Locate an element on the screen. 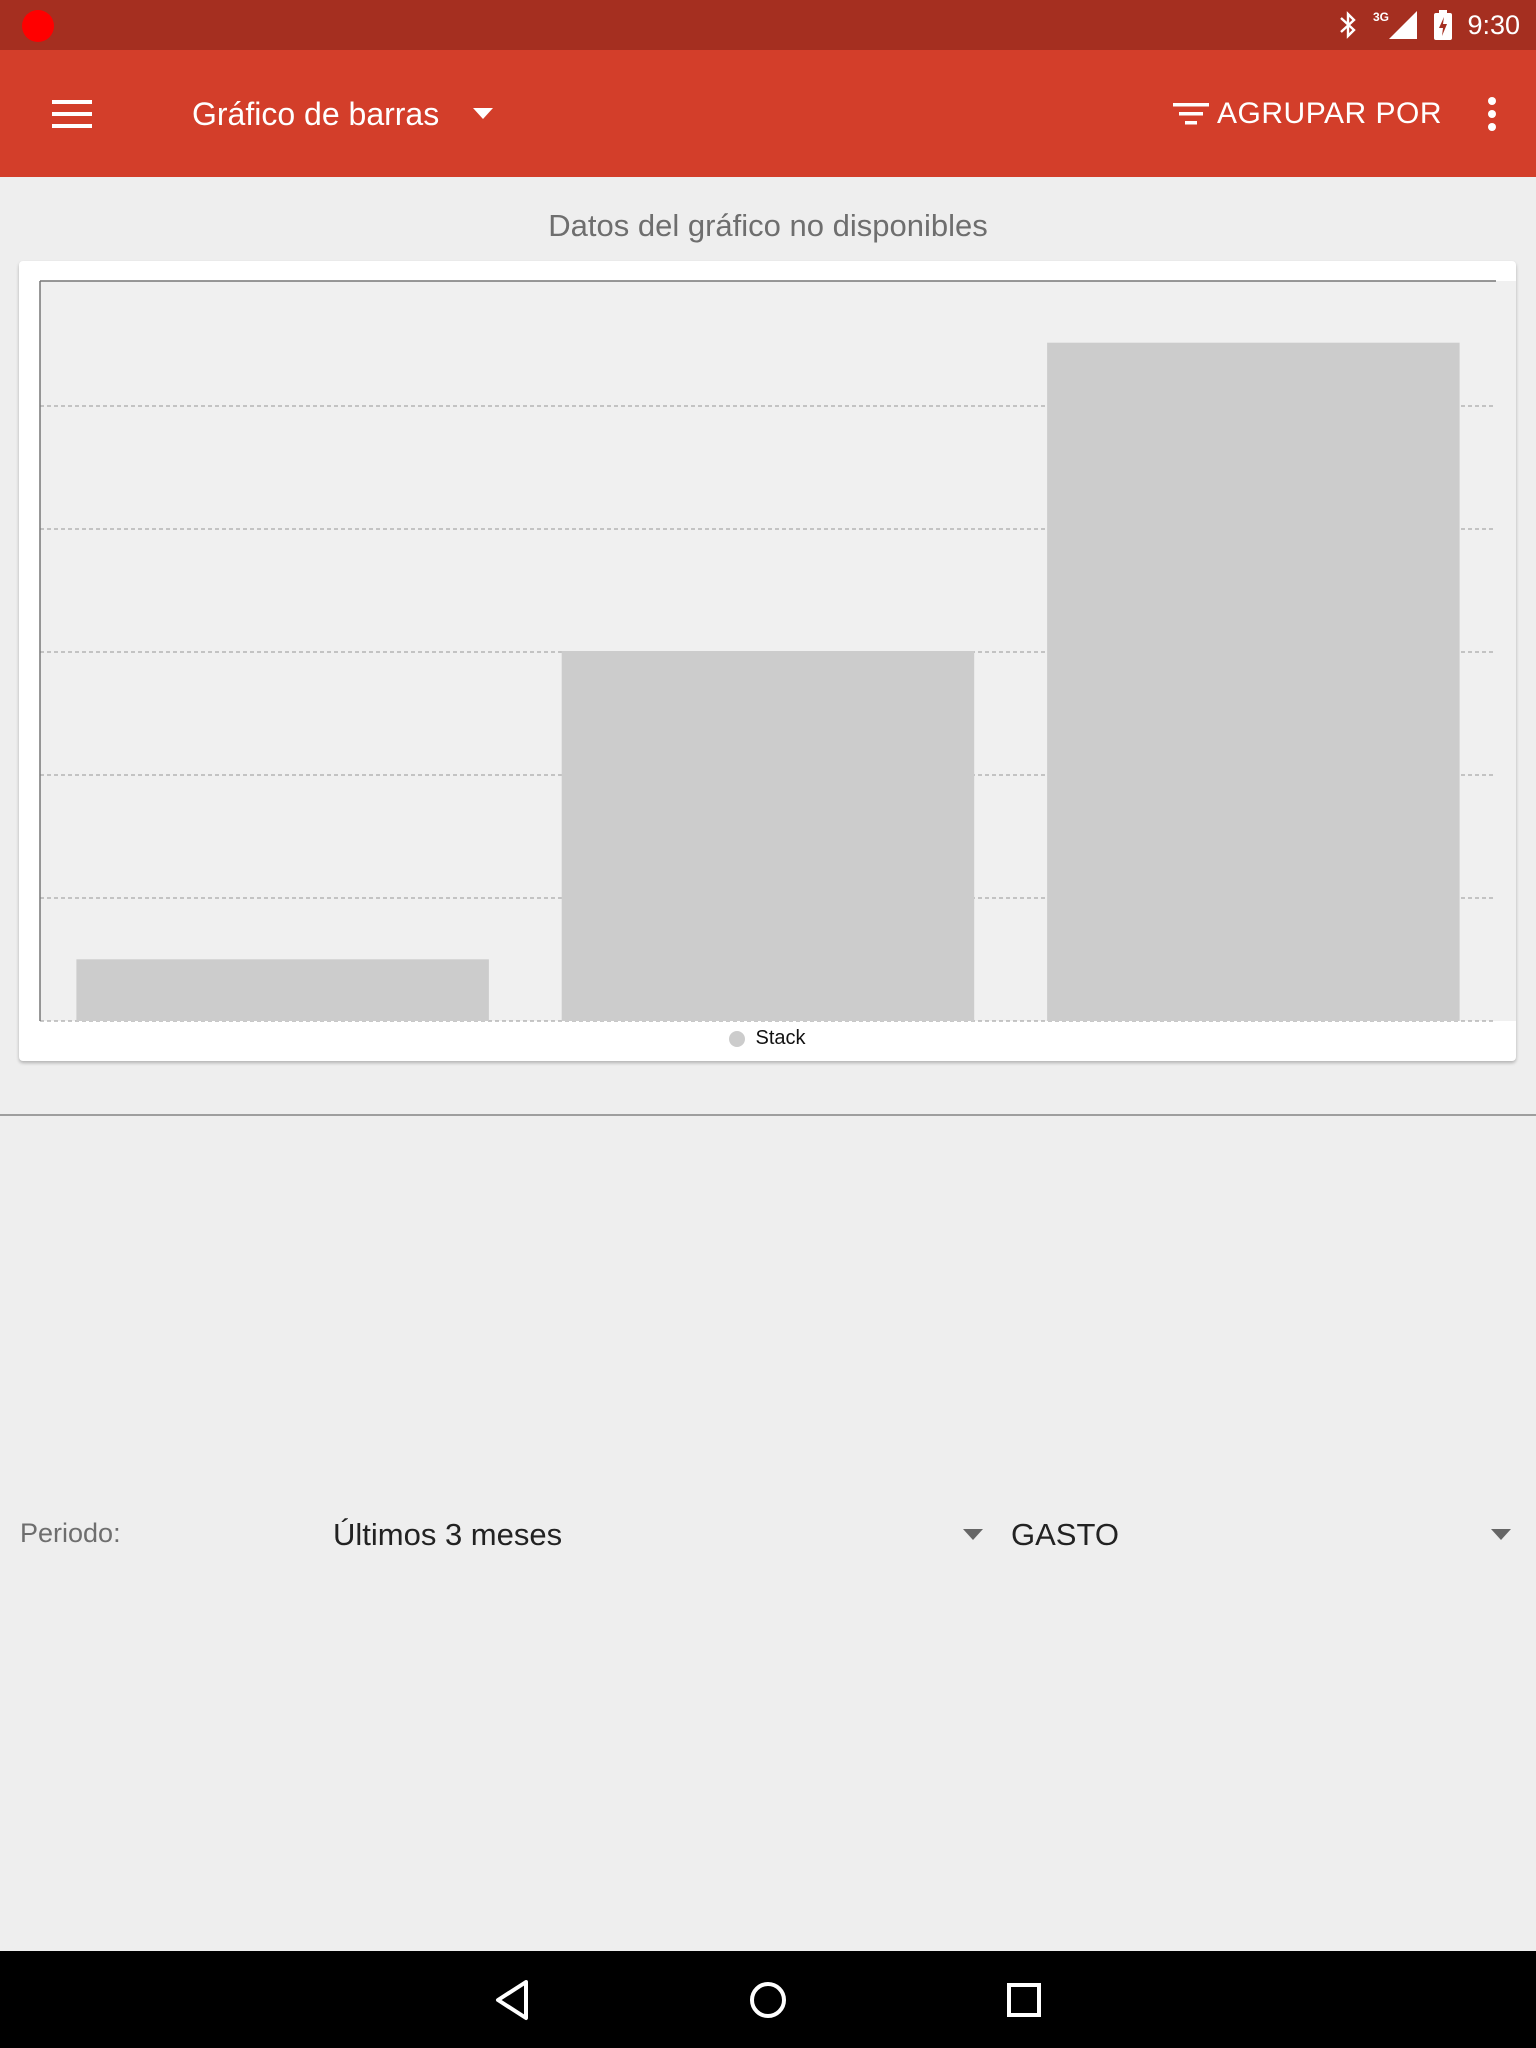  status-bar: 3G 9:30 is located at coordinates (768, 25).